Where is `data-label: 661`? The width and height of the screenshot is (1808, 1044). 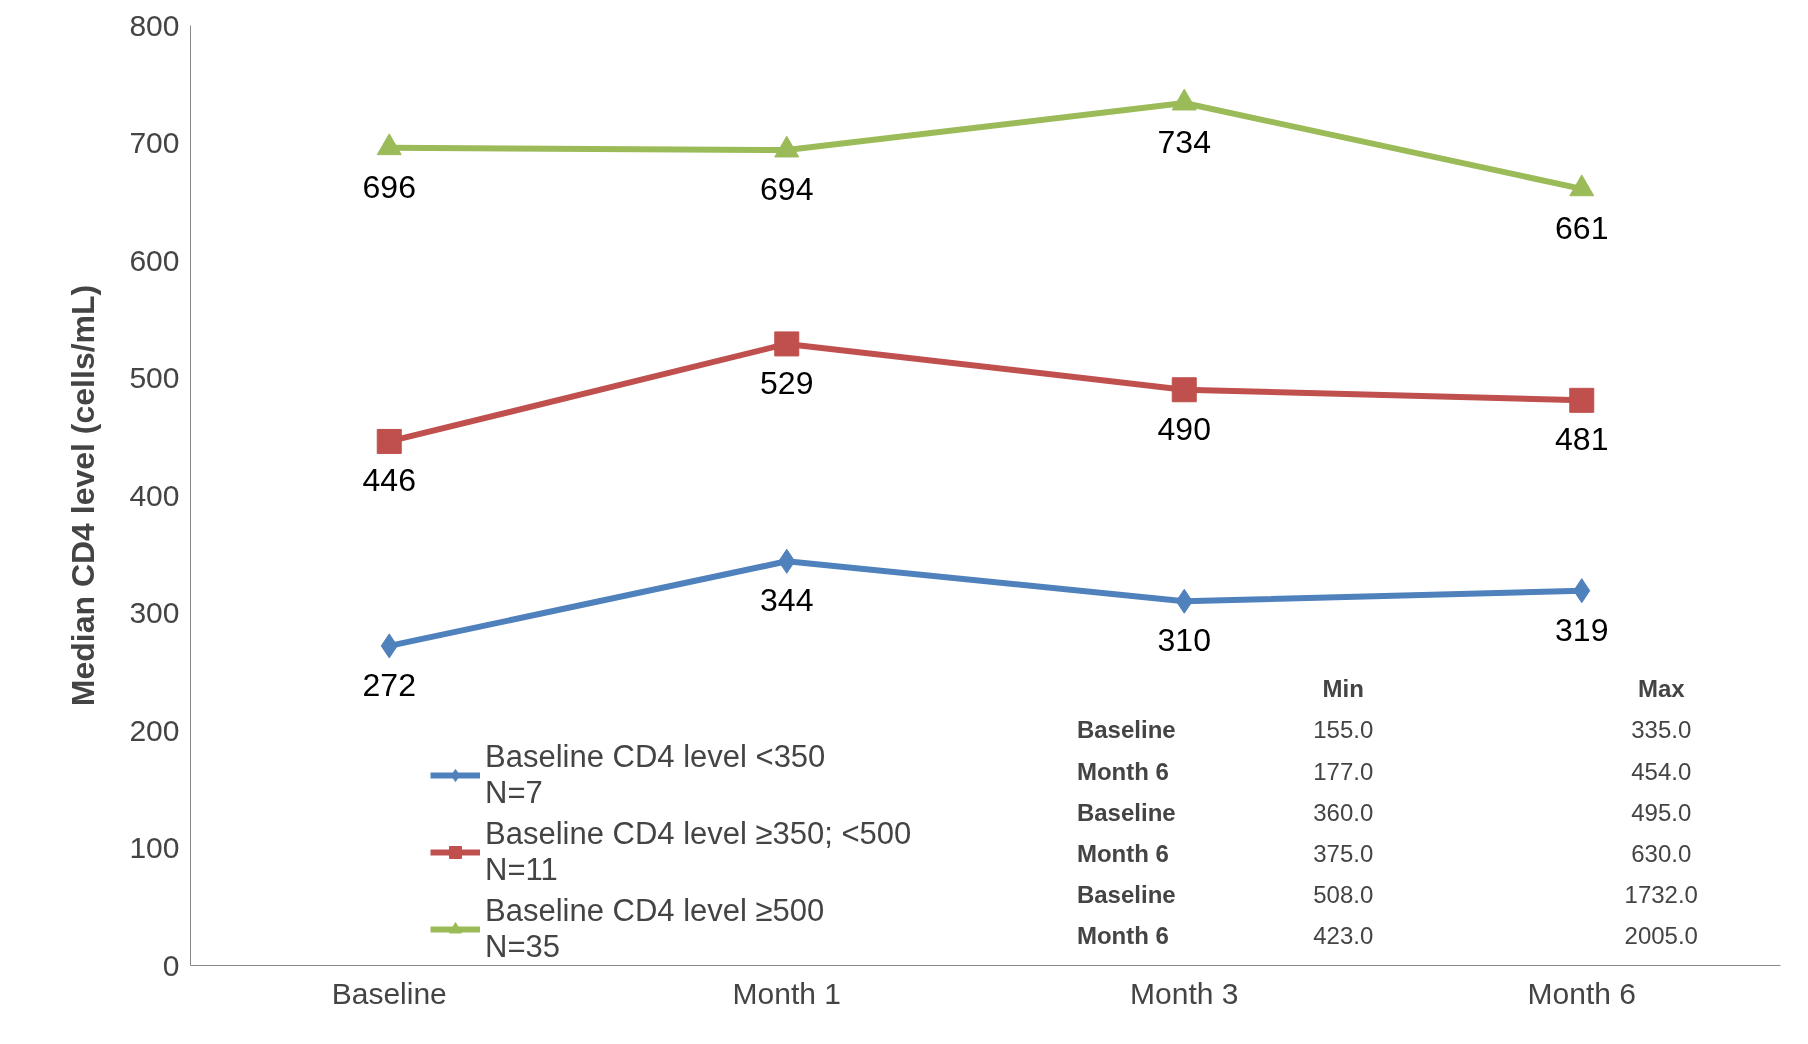
data-label: 661 is located at coordinates (1582, 227).